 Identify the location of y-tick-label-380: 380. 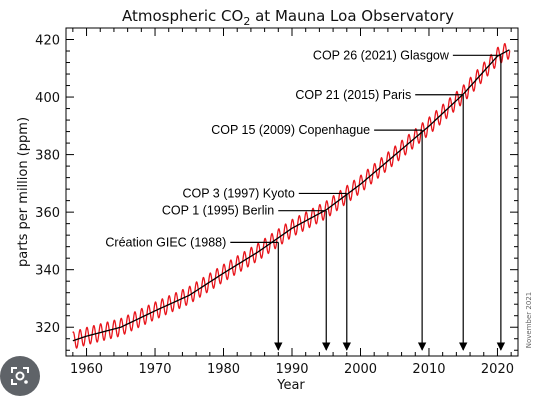
(47, 156).